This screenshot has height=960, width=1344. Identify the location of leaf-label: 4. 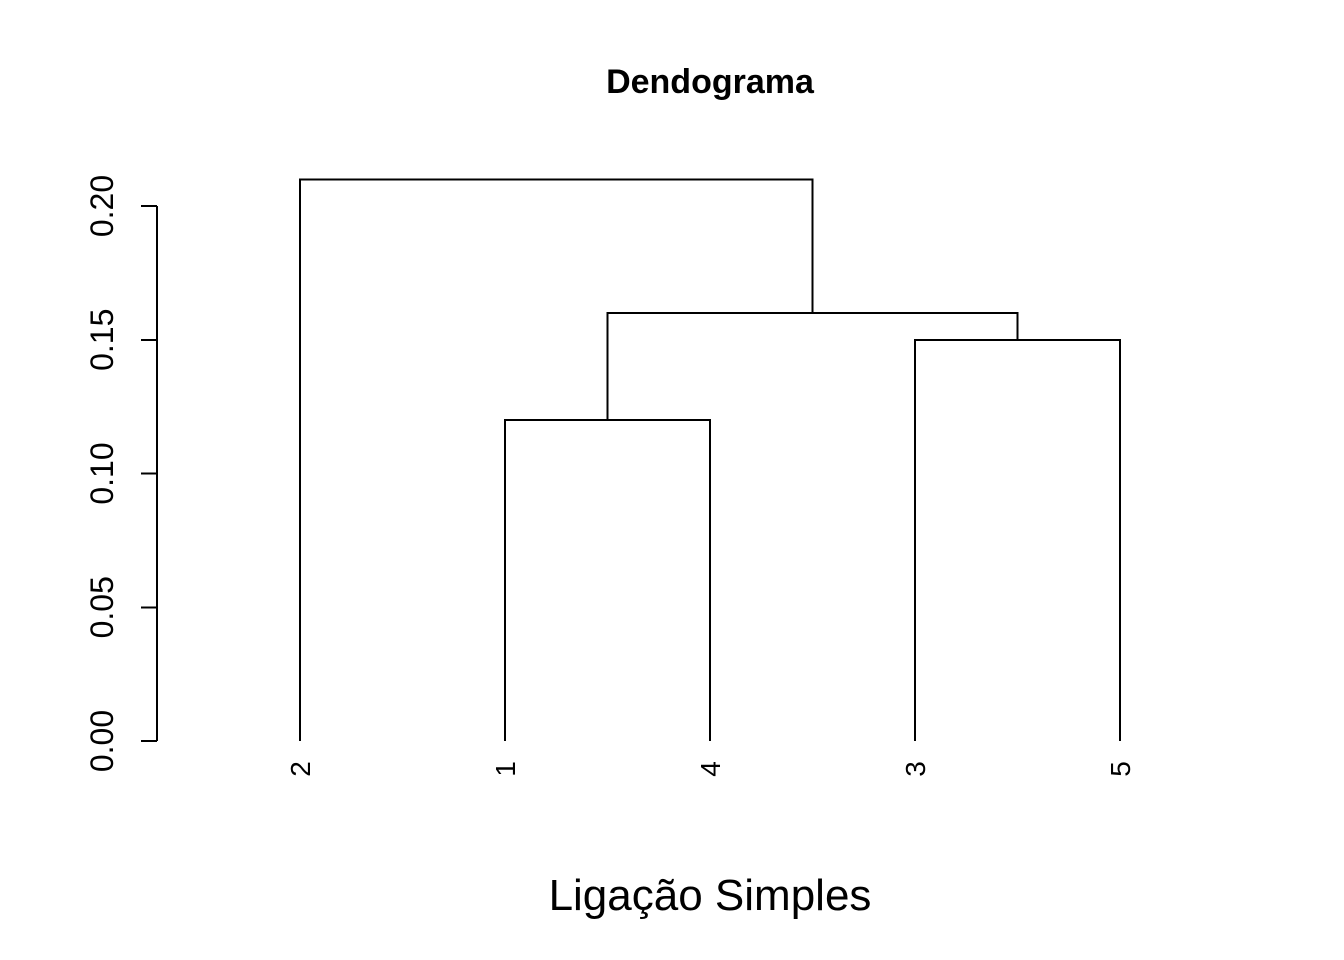
(710, 769).